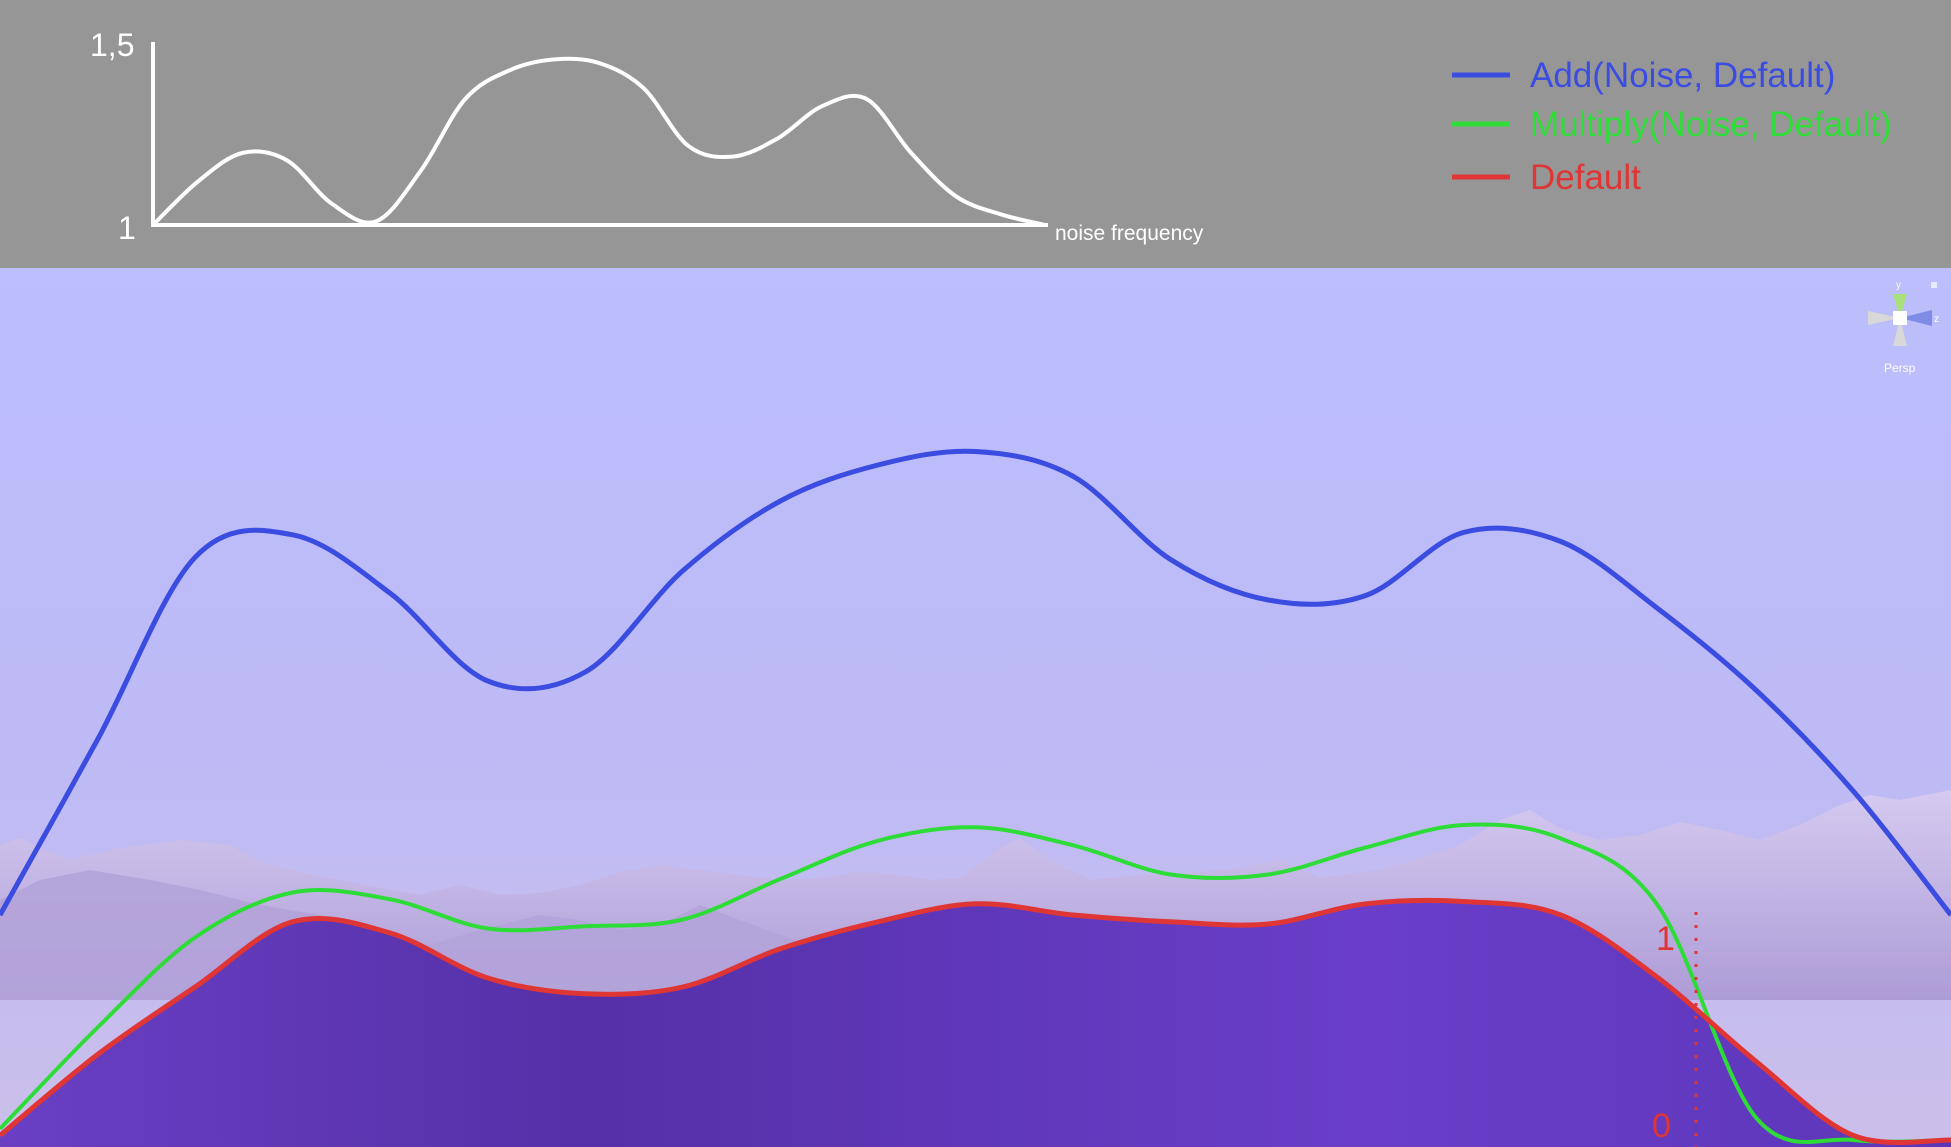  I want to click on height-tick-one: 1, so click(1665, 939).